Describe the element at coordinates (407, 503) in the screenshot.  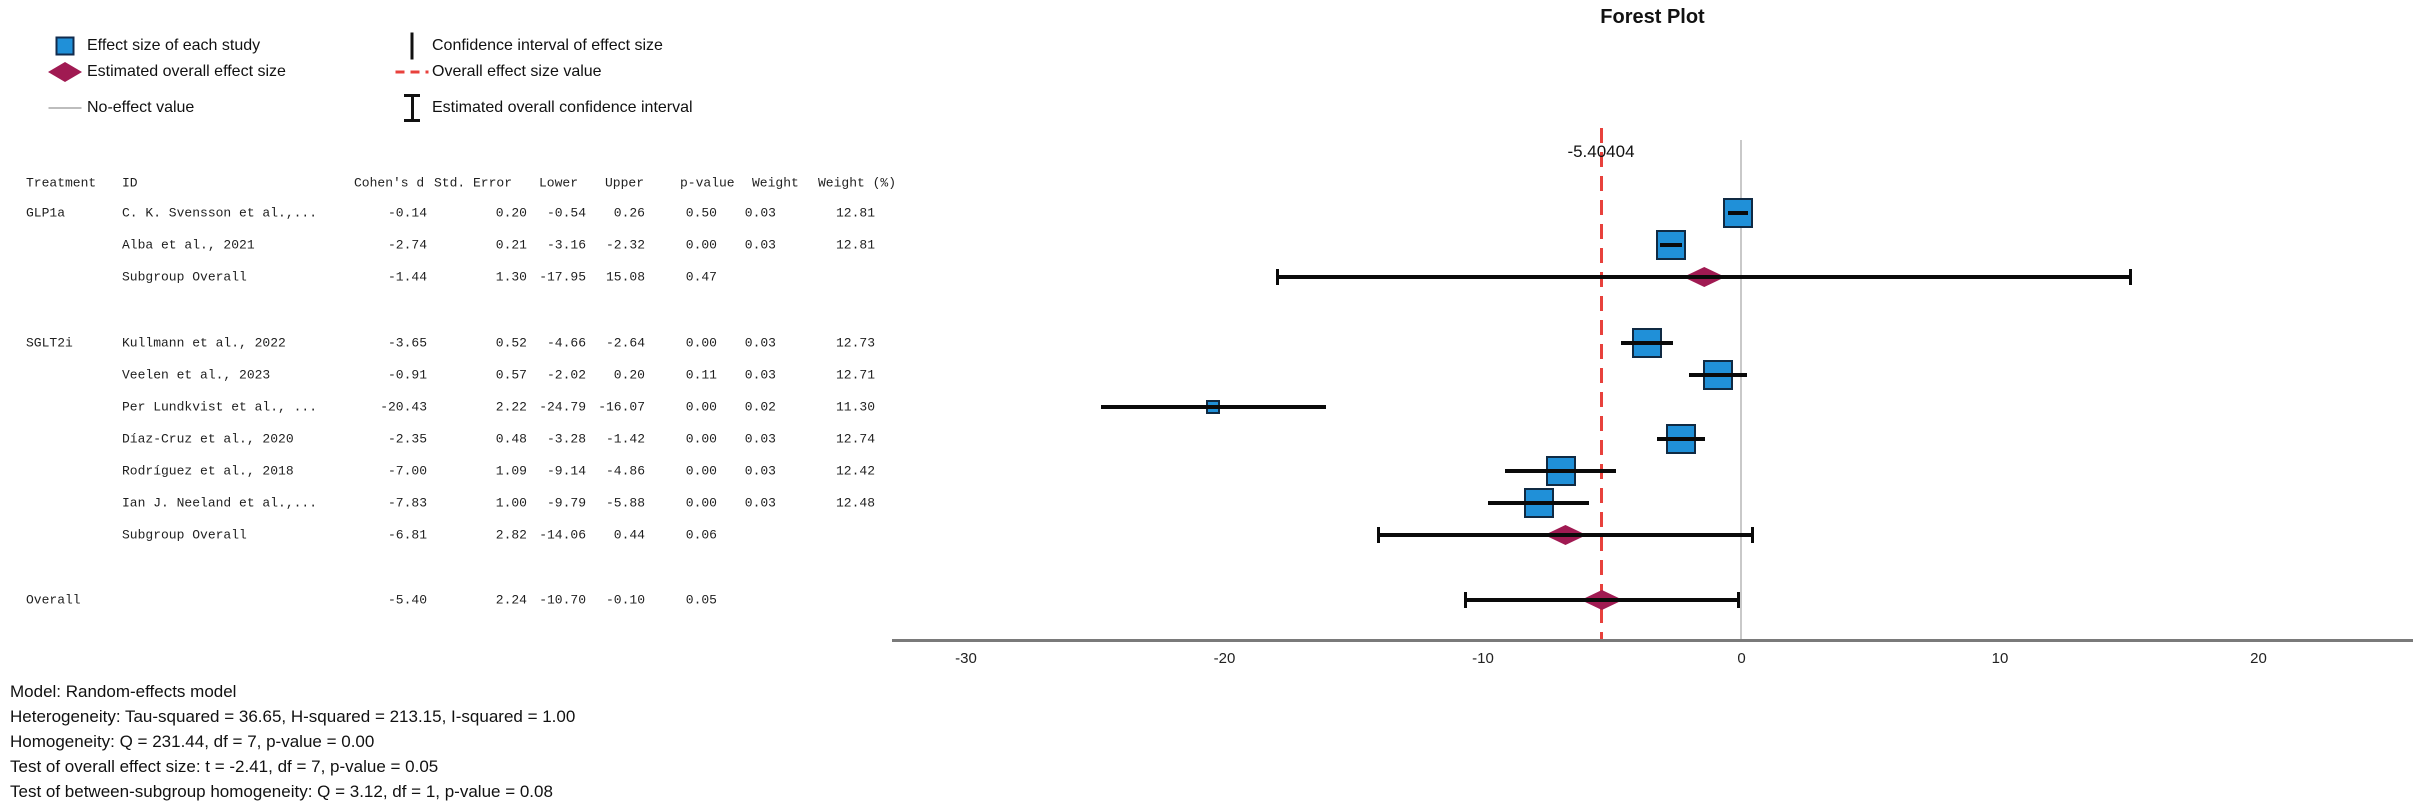
I see `table-cell-cohens_d: -7.83` at that location.